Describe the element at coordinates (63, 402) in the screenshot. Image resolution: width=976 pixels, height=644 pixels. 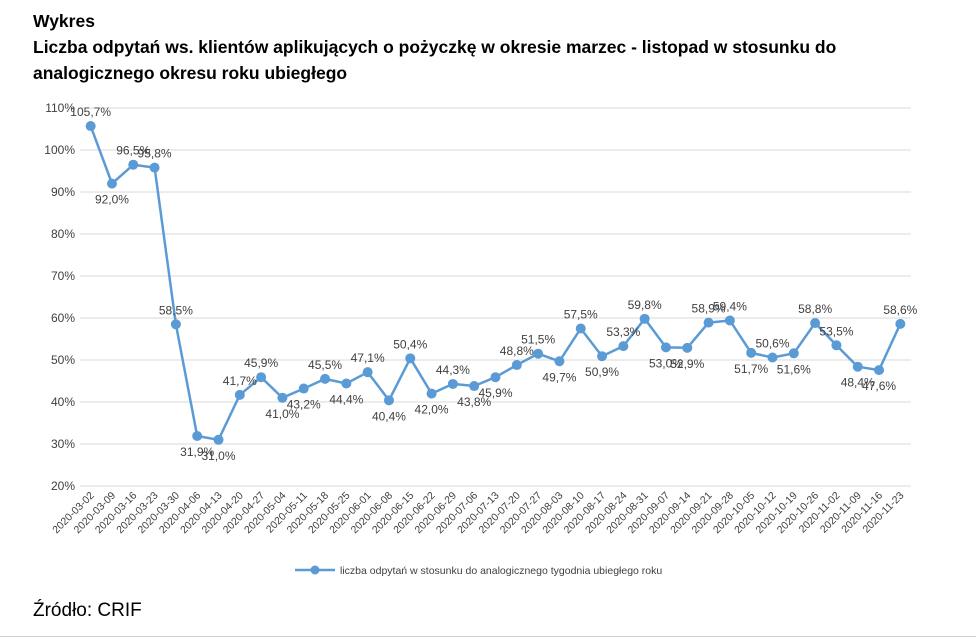
I see `y-tick-label: 40%` at that location.